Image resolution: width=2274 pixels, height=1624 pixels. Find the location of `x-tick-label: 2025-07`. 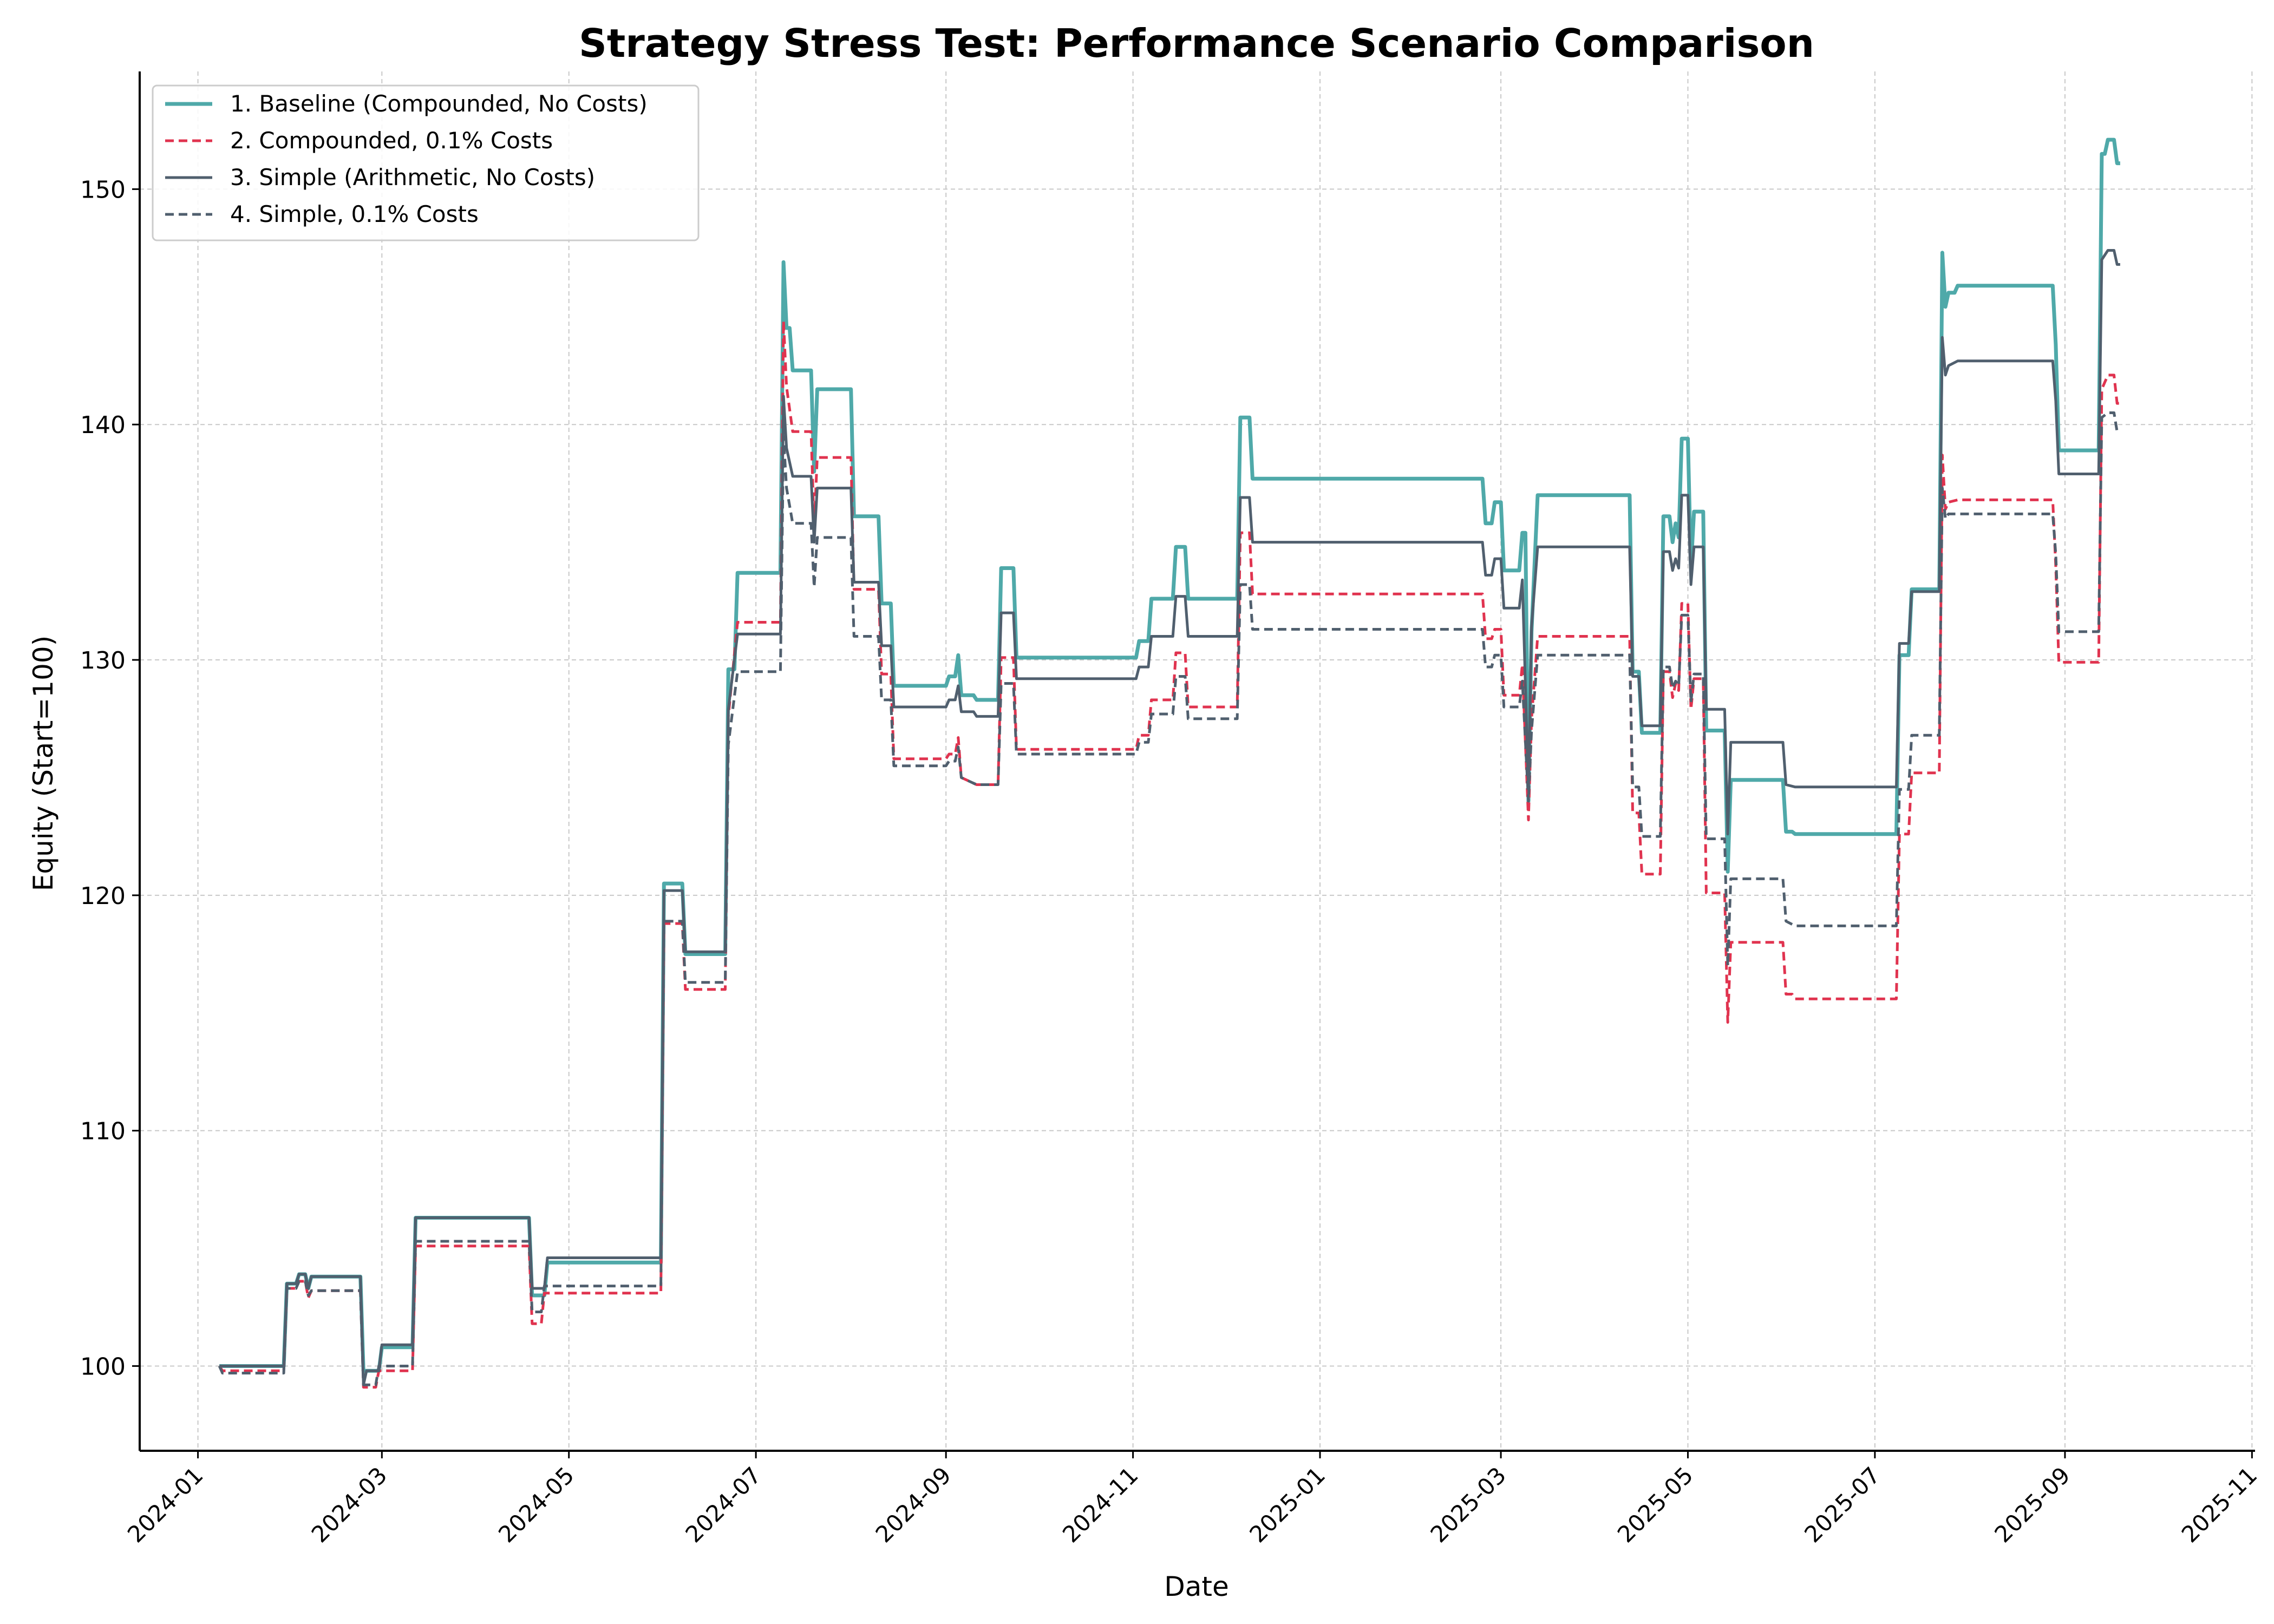

x-tick-label: 2025-07 is located at coordinates (1842, 1505).